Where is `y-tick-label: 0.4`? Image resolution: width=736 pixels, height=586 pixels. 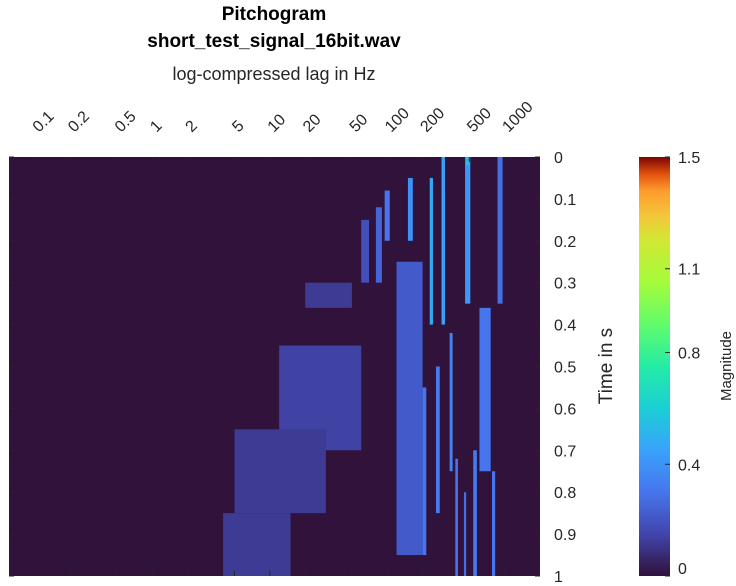
y-tick-label: 0.4 is located at coordinates (565, 326).